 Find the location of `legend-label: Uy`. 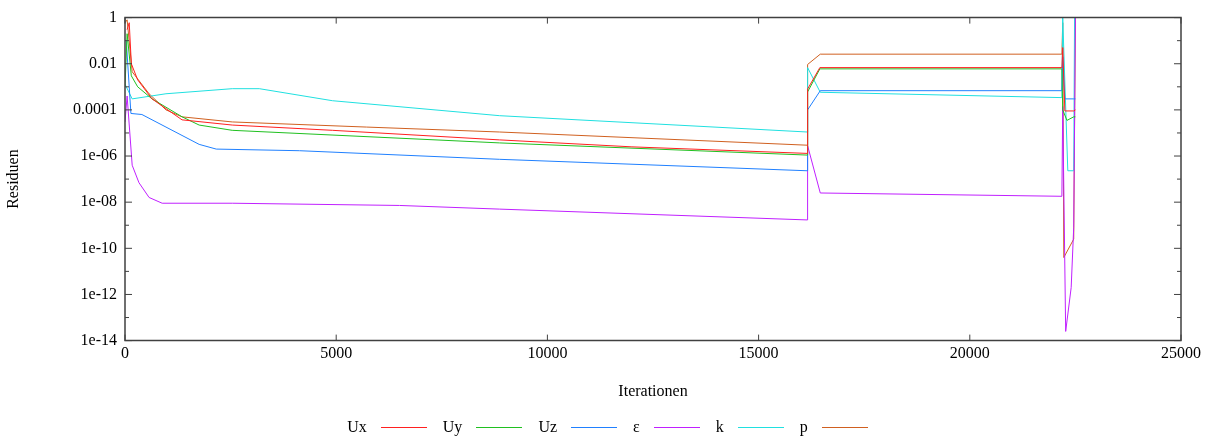

legend-label: Uy is located at coordinates (452, 427).